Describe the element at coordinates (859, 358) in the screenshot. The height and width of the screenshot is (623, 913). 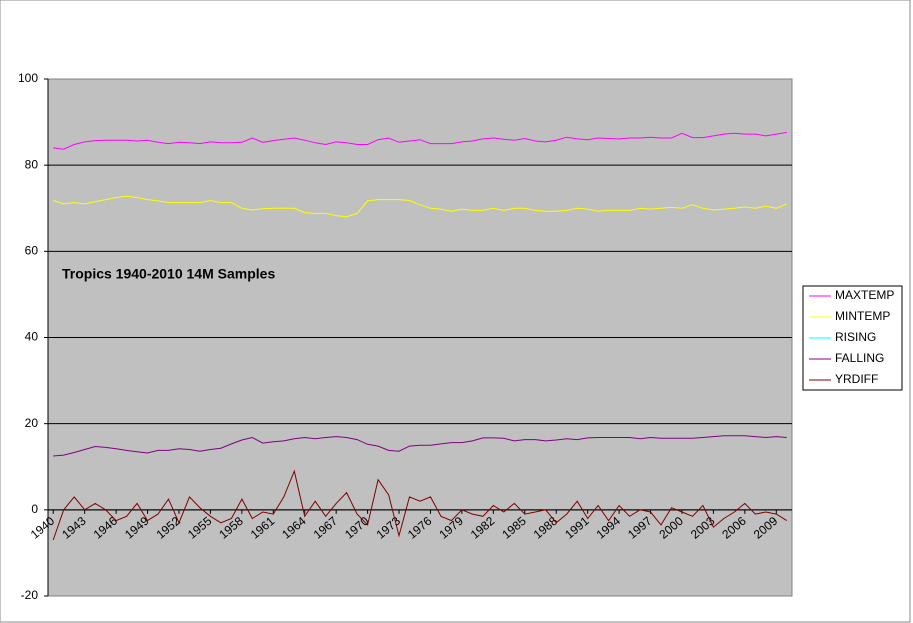
I see `legend-label: FALLING` at that location.